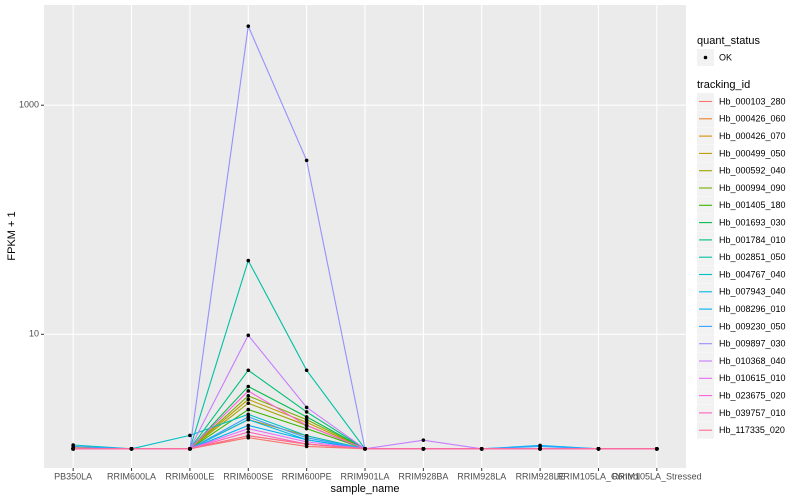 The image size is (800, 500). What do you see at coordinates (723, 85) in the screenshot?
I see `legend-title: tracking_id` at bounding box center [723, 85].